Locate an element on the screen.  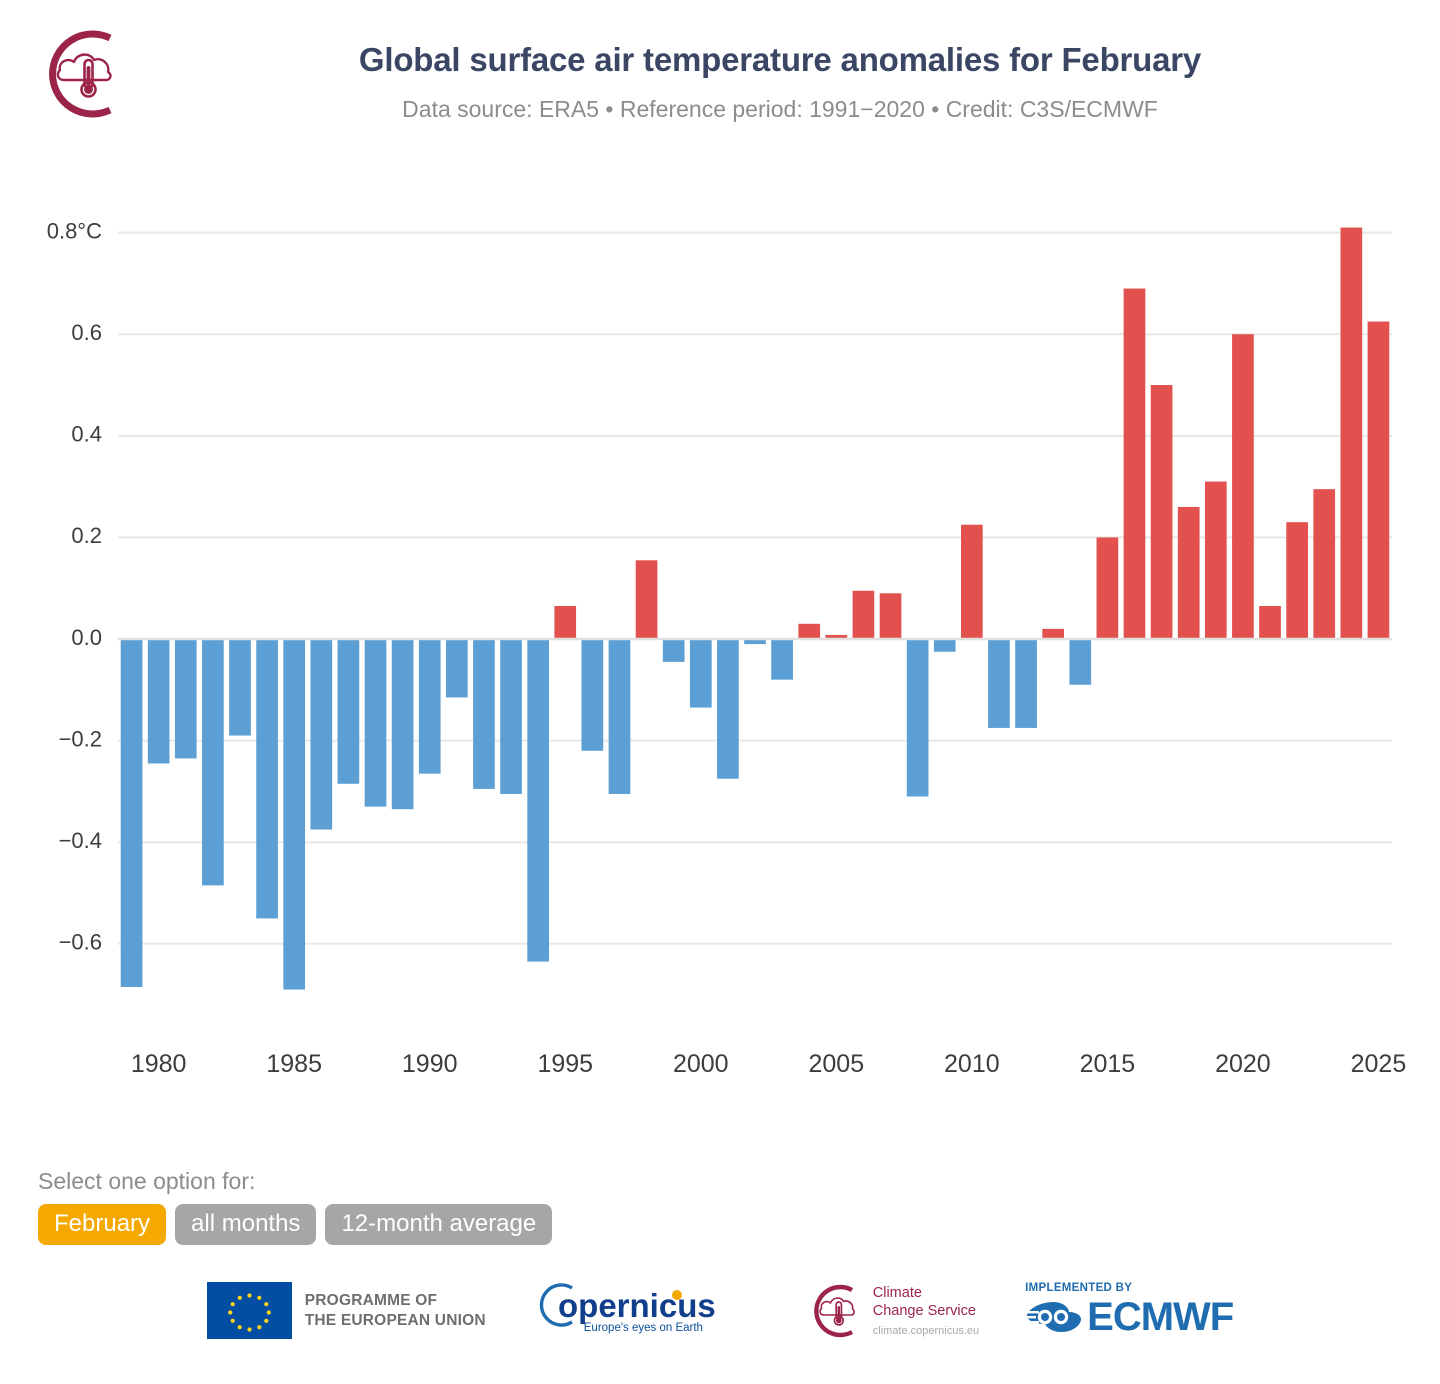
eu-line-2: THE EUROPEAN UNION is located at coordinates (395, 1320).